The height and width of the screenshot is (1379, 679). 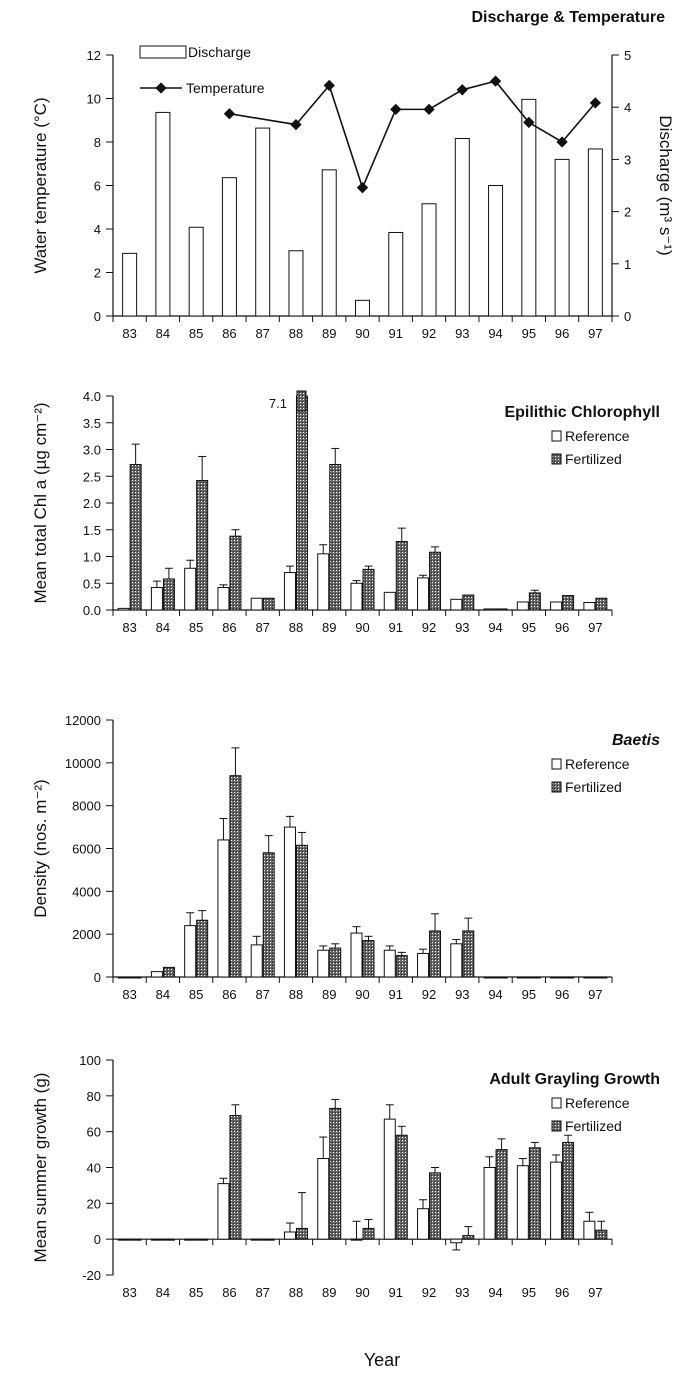 What do you see at coordinates (161, 88) in the screenshot?
I see `legend-swatch-temperature-point` at bounding box center [161, 88].